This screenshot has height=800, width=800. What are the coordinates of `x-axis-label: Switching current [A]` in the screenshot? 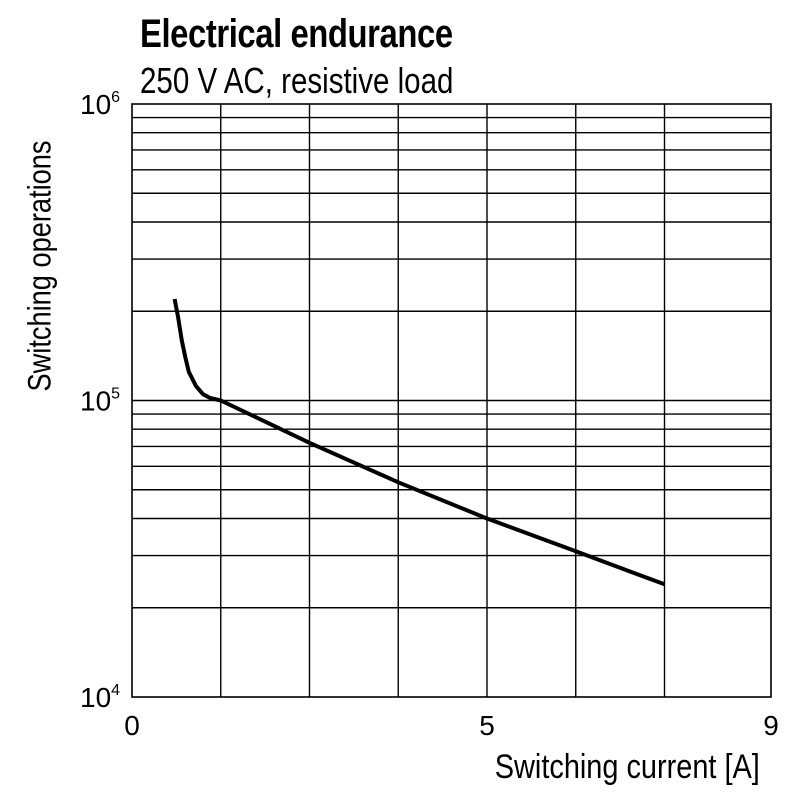 It's located at (627, 767).